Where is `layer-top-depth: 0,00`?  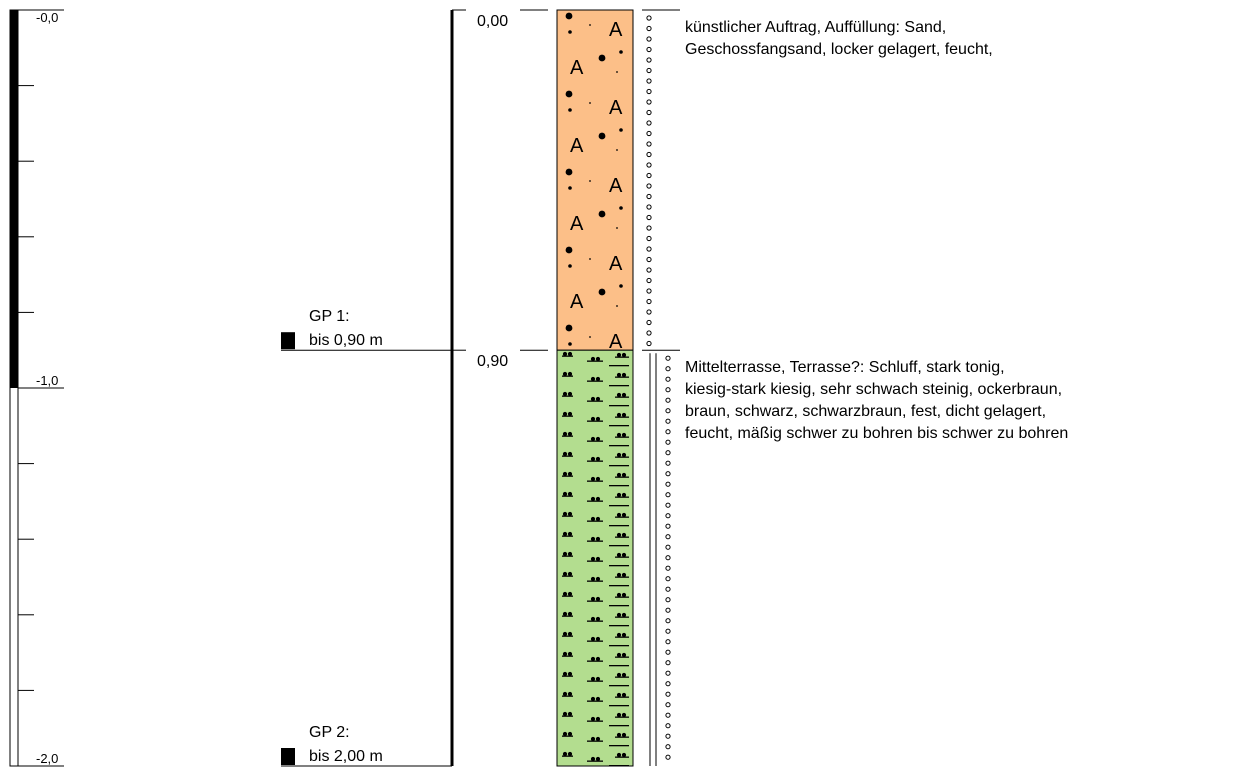
layer-top-depth: 0,00 is located at coordinates (492, 21).